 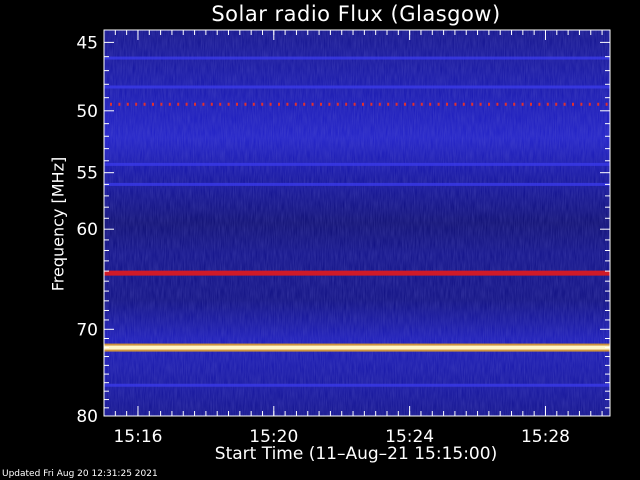 What do you see at coordinates (87, 112) in the screenshot?
I see `y-tick-label: 50` at bounding box center [87, 112].